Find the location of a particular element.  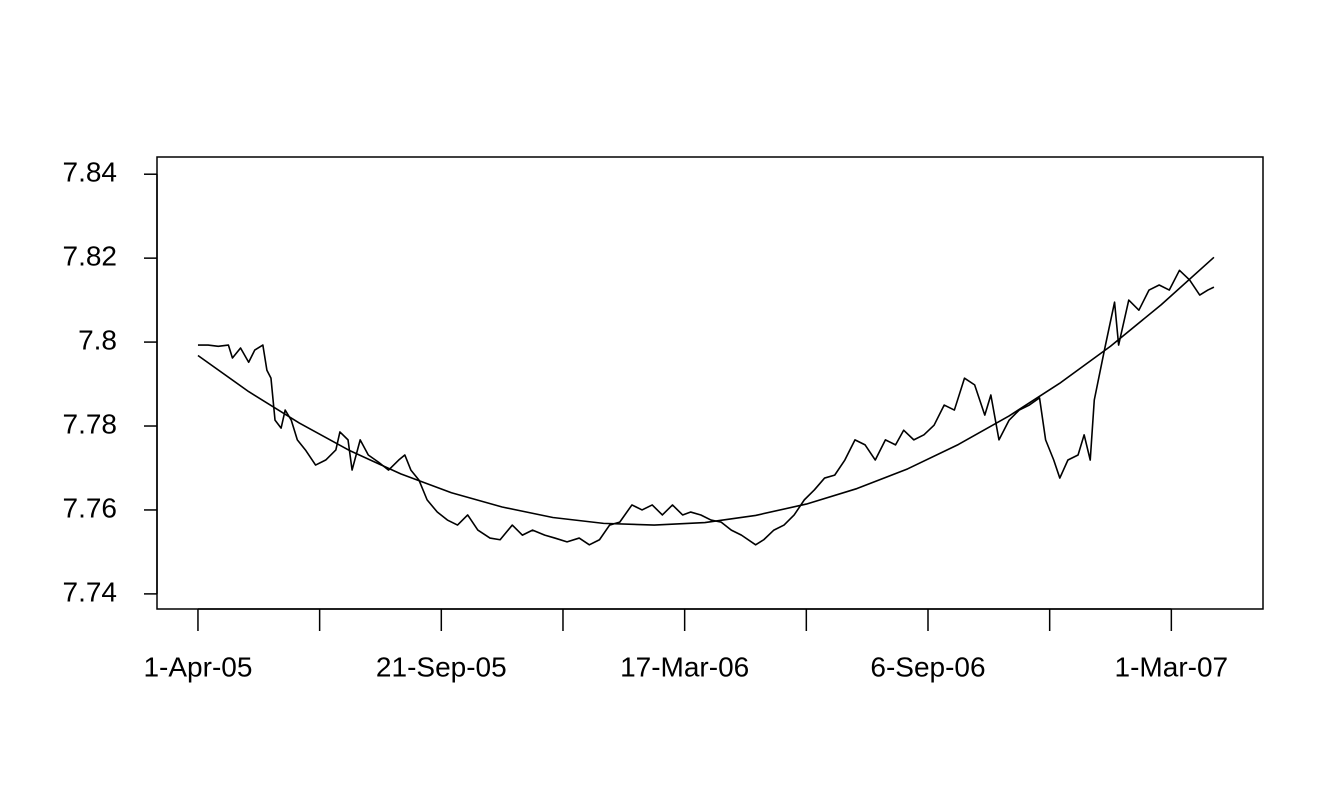

y-tick-label: 7.84 is located at coordinates (90, 172).